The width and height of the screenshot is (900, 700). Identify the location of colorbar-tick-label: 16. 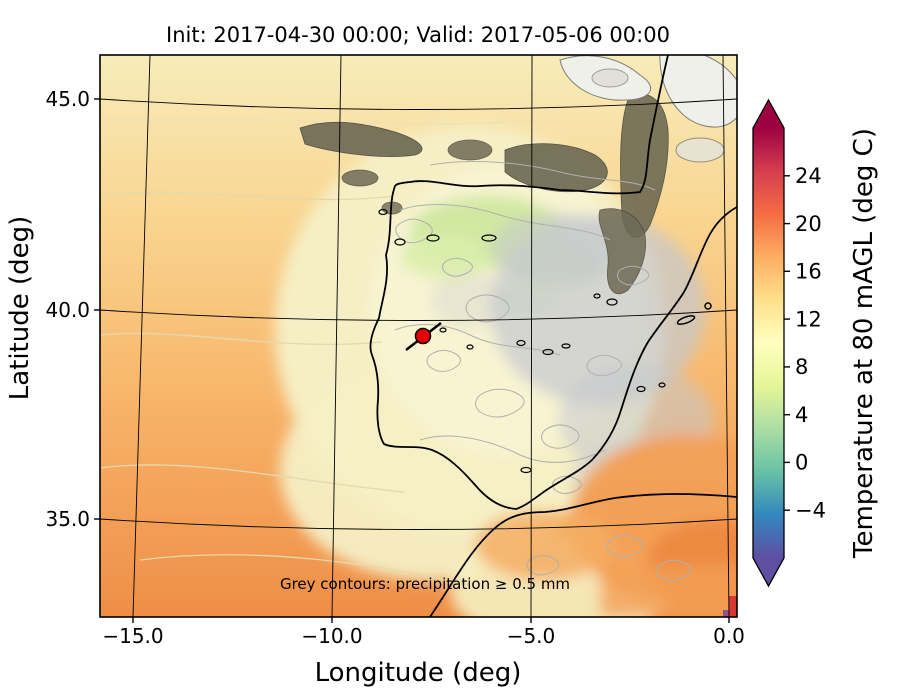
(808, 272).